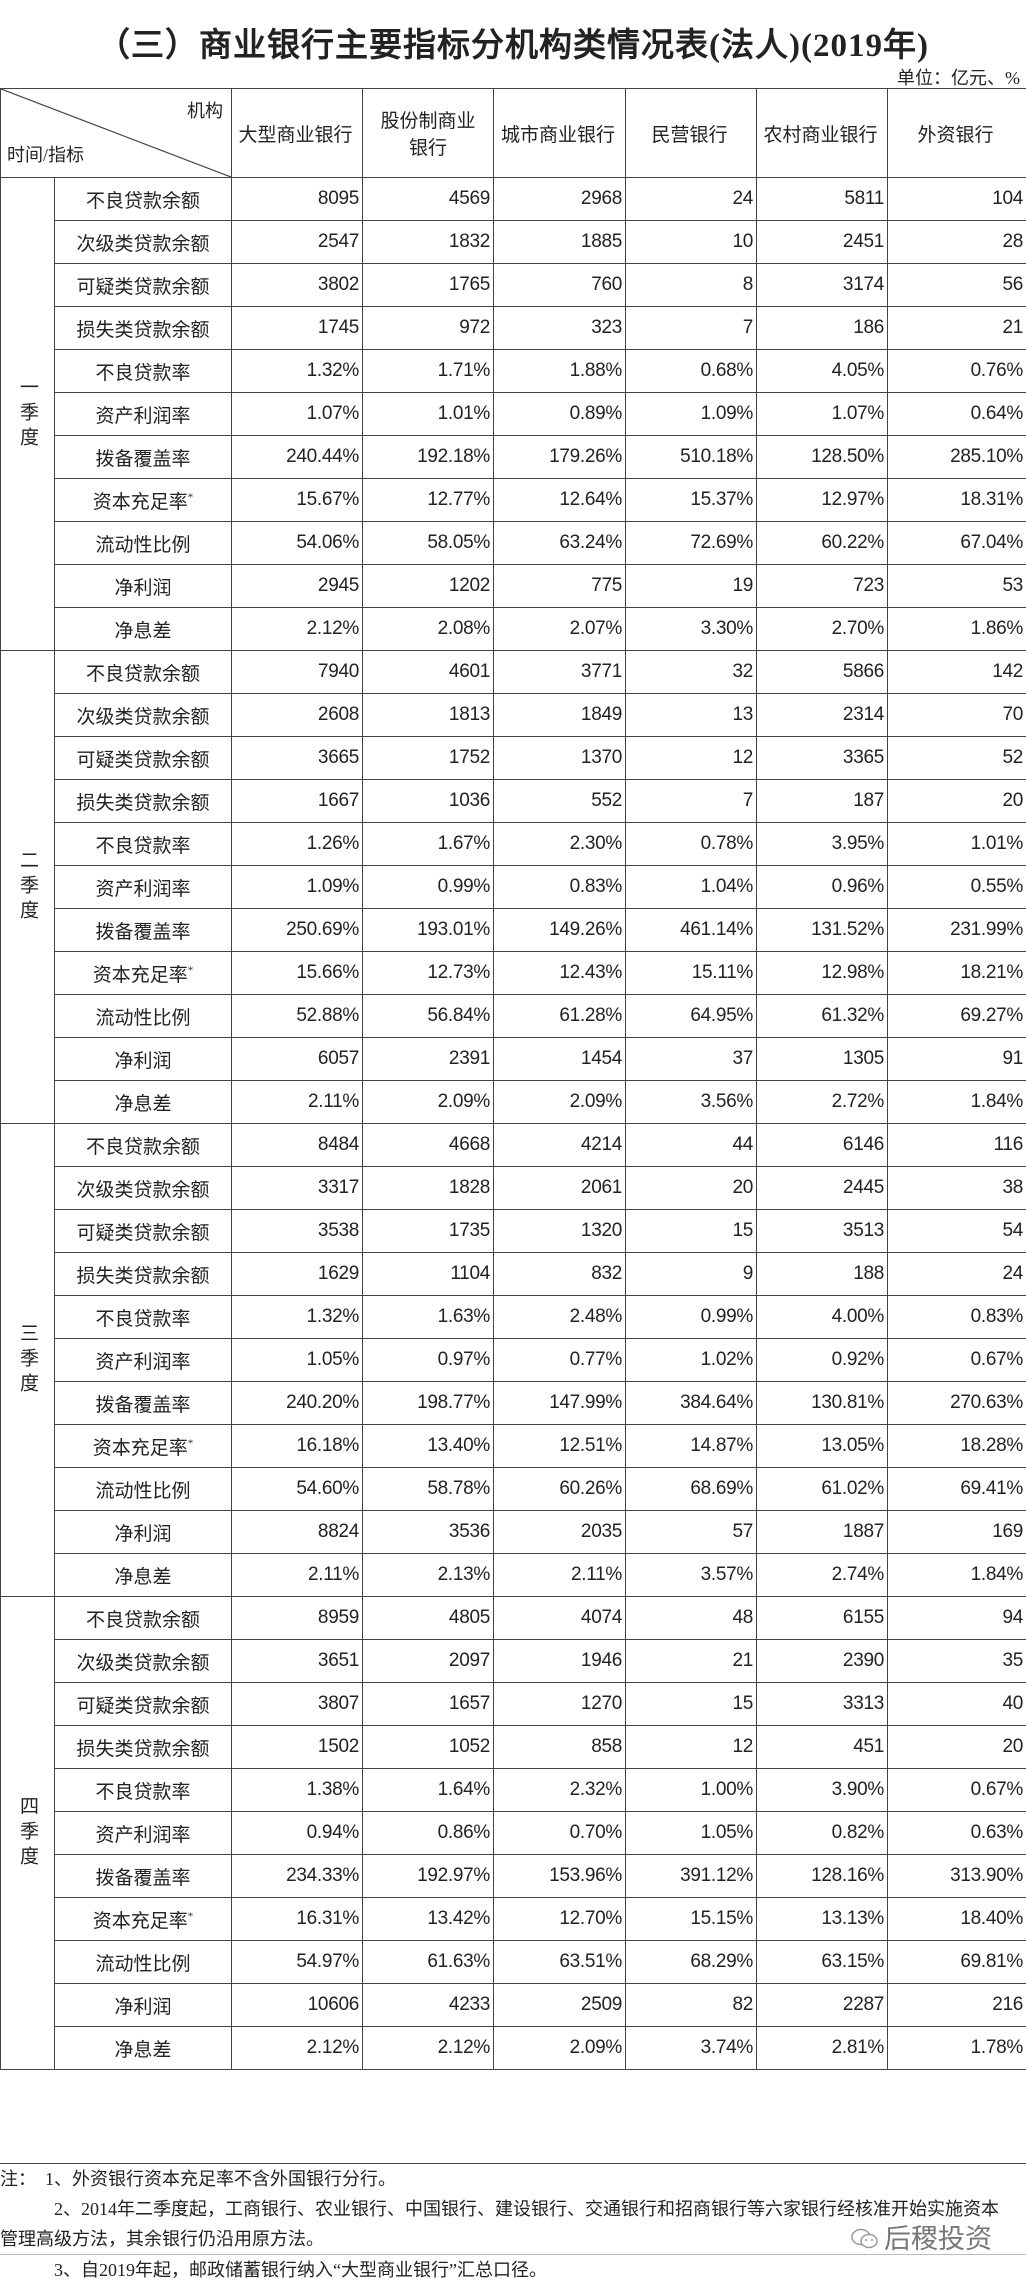  I want to click on indicator-label: 不良贷款余额, so click(143, 1145).